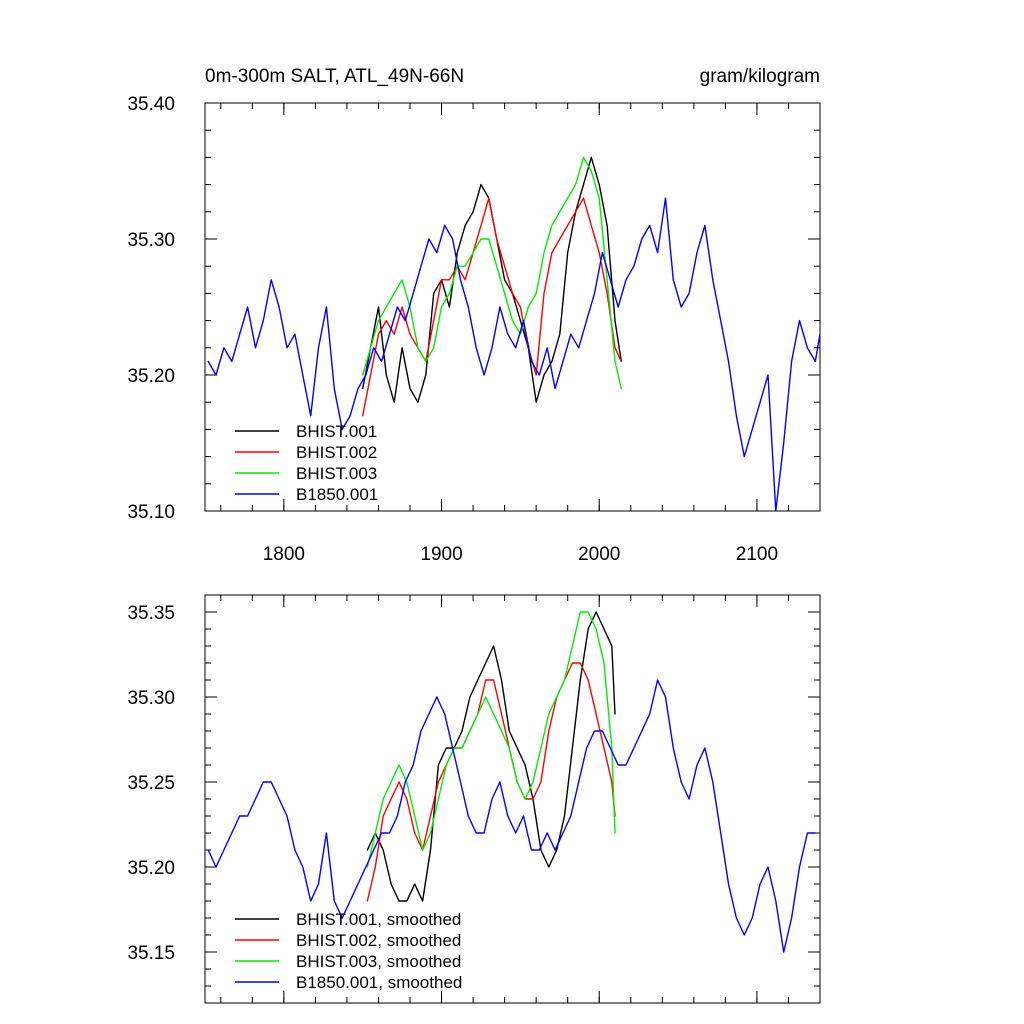 Image resolution: width=1024 pixels, height=1024 pixels. Describe the element at coordinates (306, 463) in the screenshot. I see `top-legend: BHIST.001 BHIST.002 BHIST.003 B1850.001` at that location.